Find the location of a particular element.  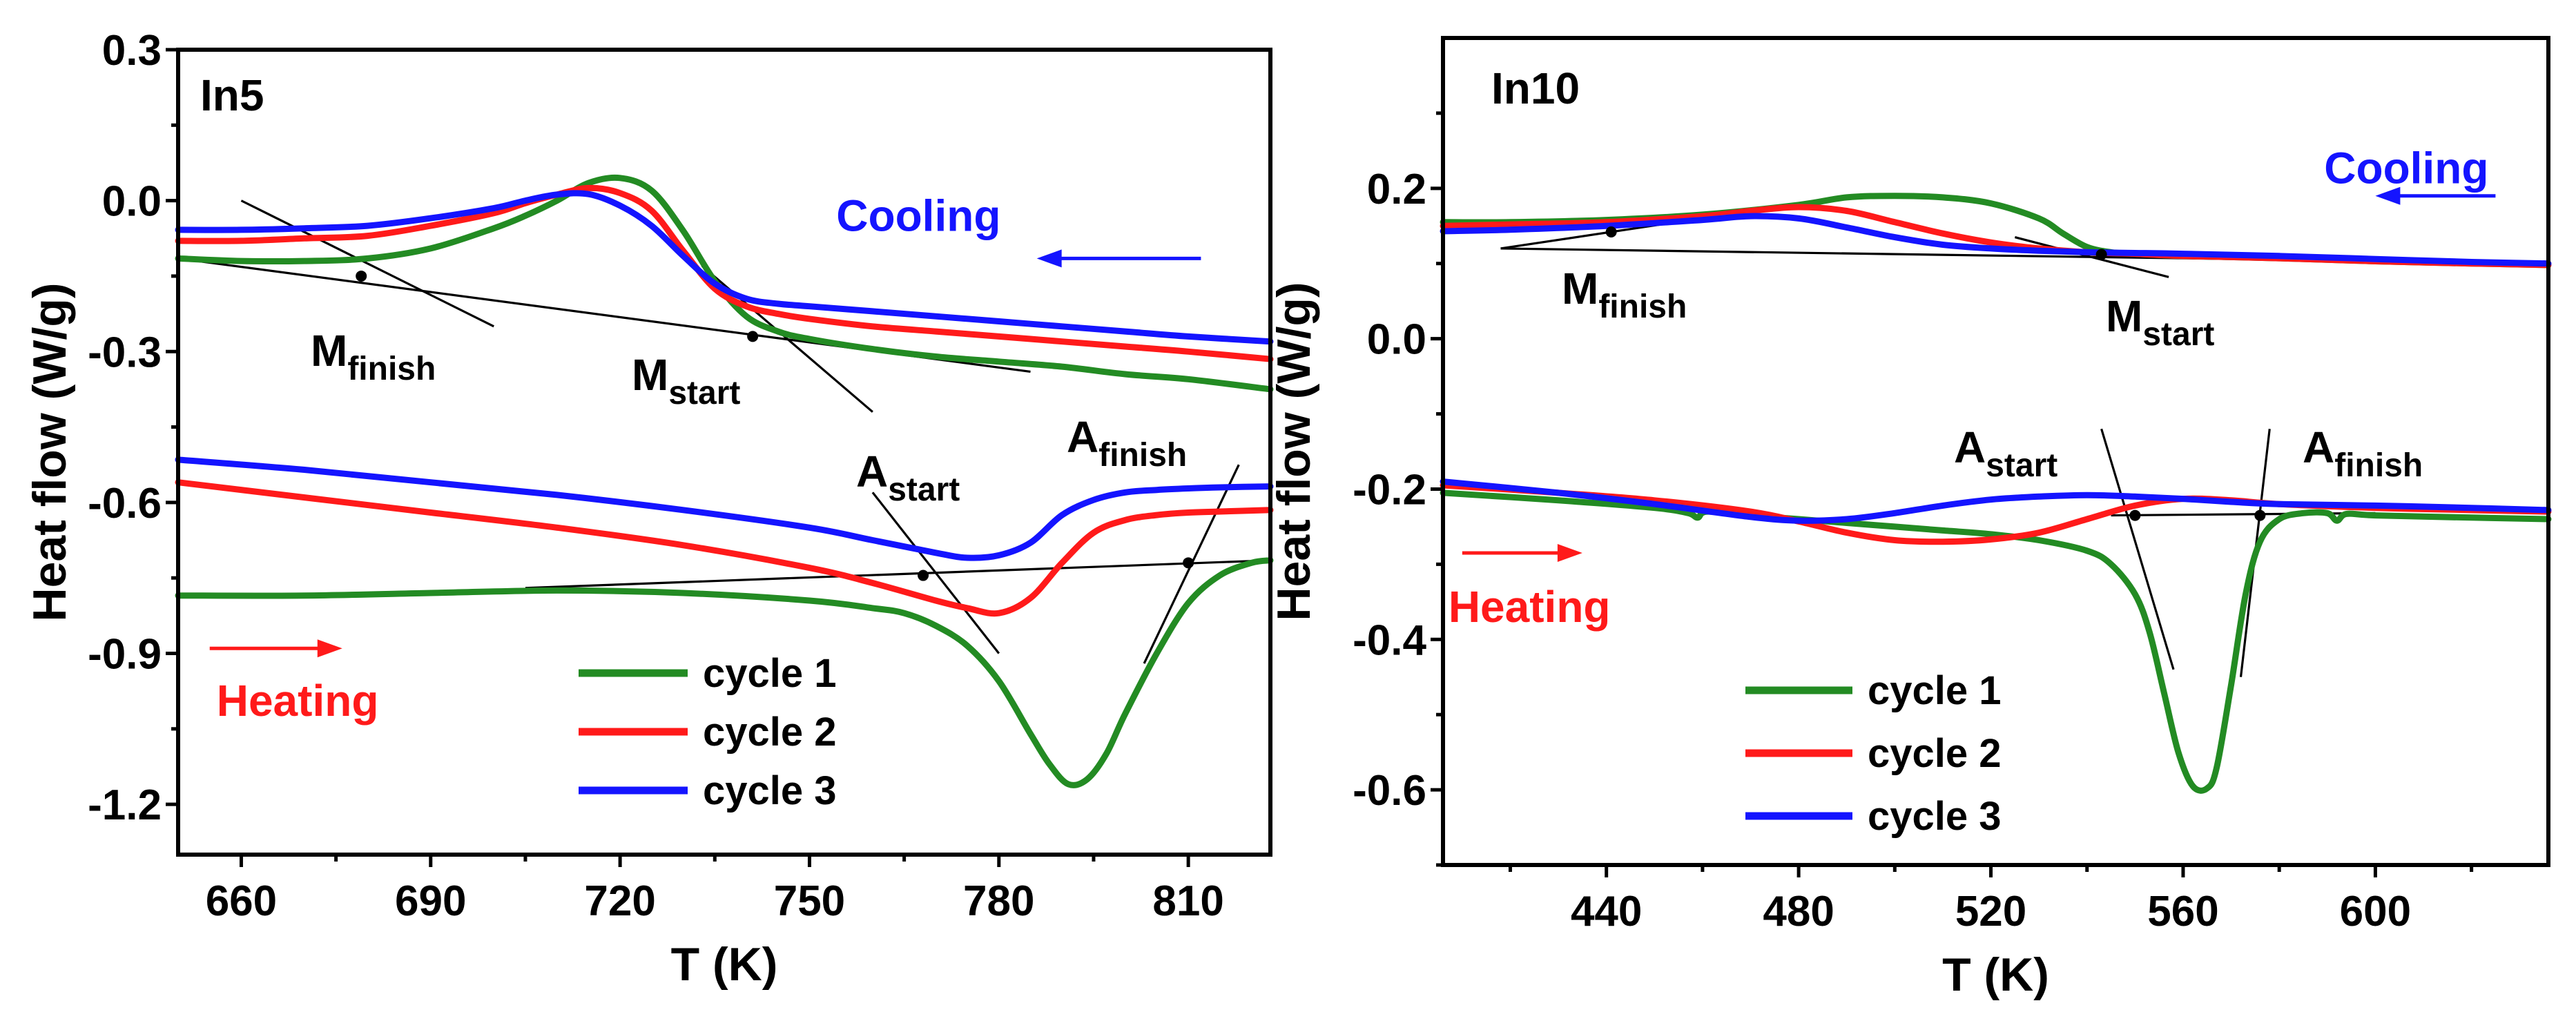

y-tick-label: 0.3 is located at coordinates (132, 51).